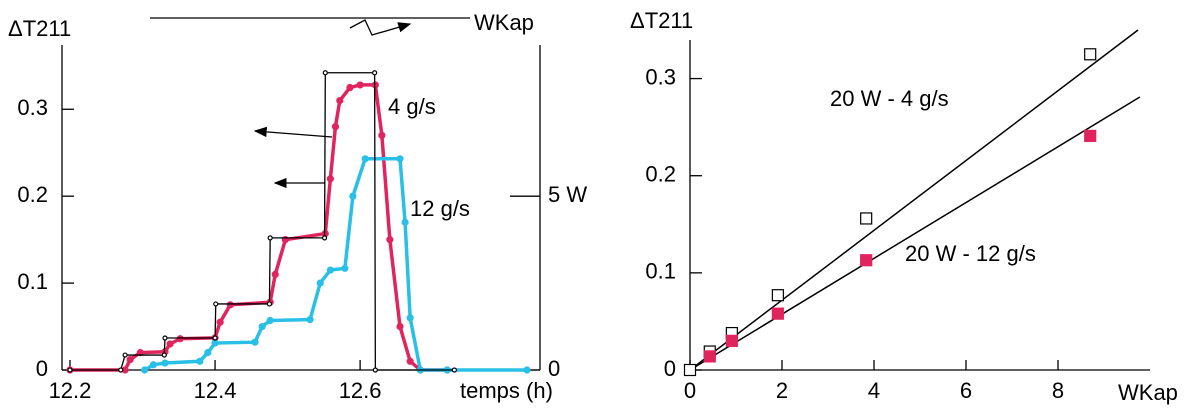 This screenshot has height=412, width=1190. What do you see at coordinates (970, 253) in the screenshot?
I see `curve-label: 20 W - 12 g/s` at bounding box center [970, 253].